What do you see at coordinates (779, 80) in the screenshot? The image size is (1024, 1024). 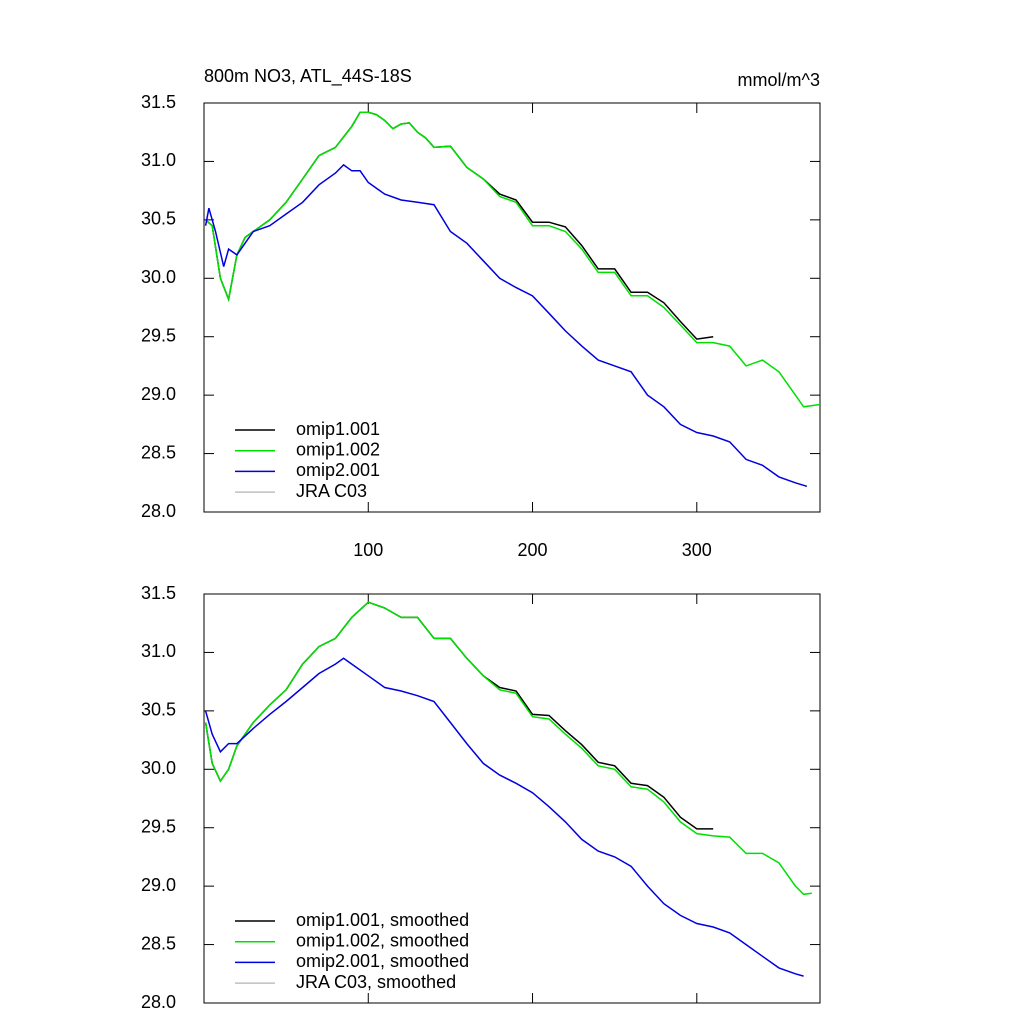 I see `units-label: mmol/m^3` at bounding box center [779, 80].